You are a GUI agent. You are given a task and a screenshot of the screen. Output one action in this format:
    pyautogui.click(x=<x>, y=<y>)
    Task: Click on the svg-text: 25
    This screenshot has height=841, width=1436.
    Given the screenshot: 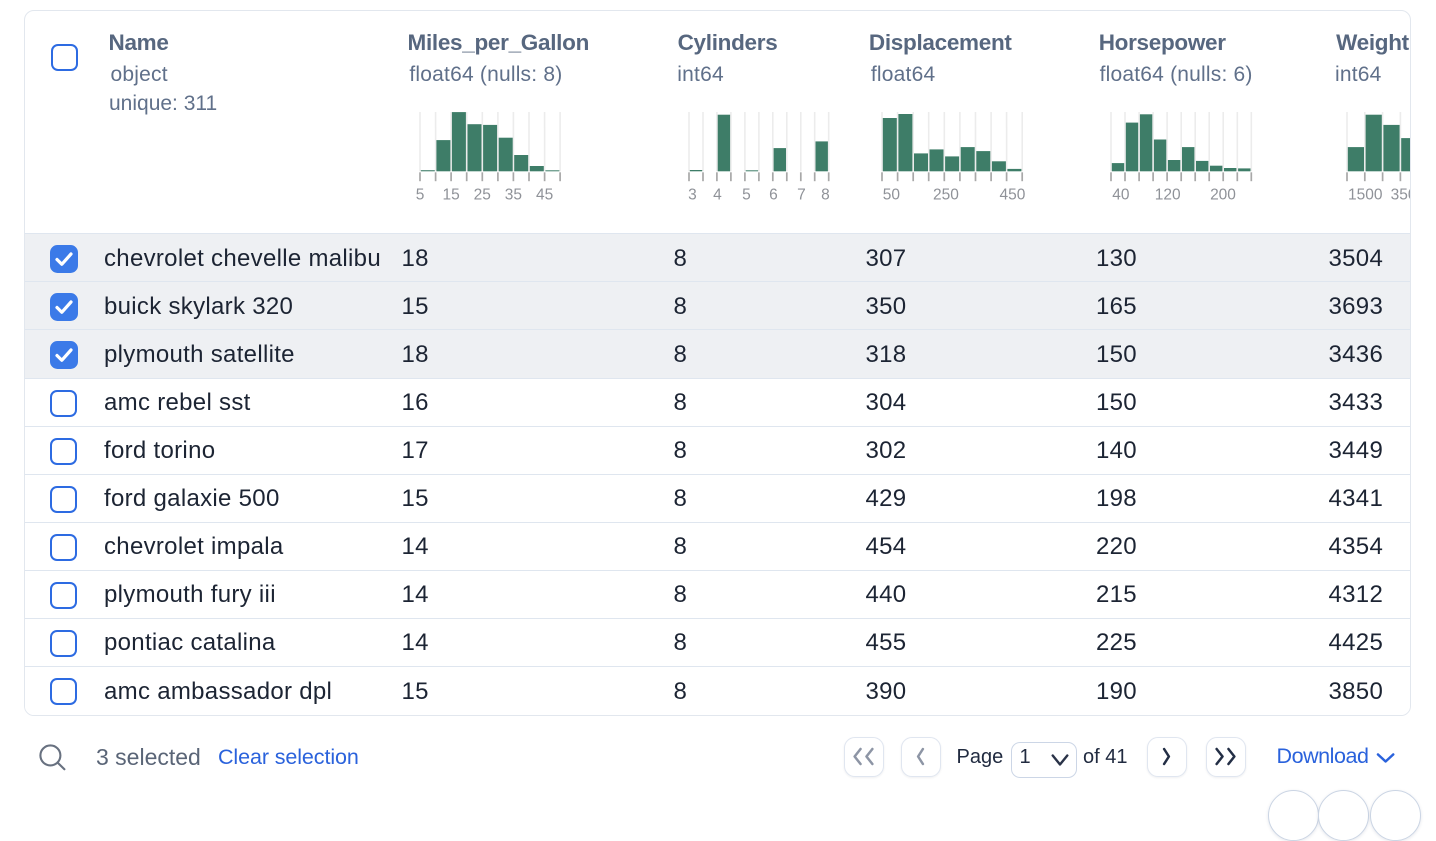 What is the action you would take?
    pyautogui.click(x=482, y=195)
    